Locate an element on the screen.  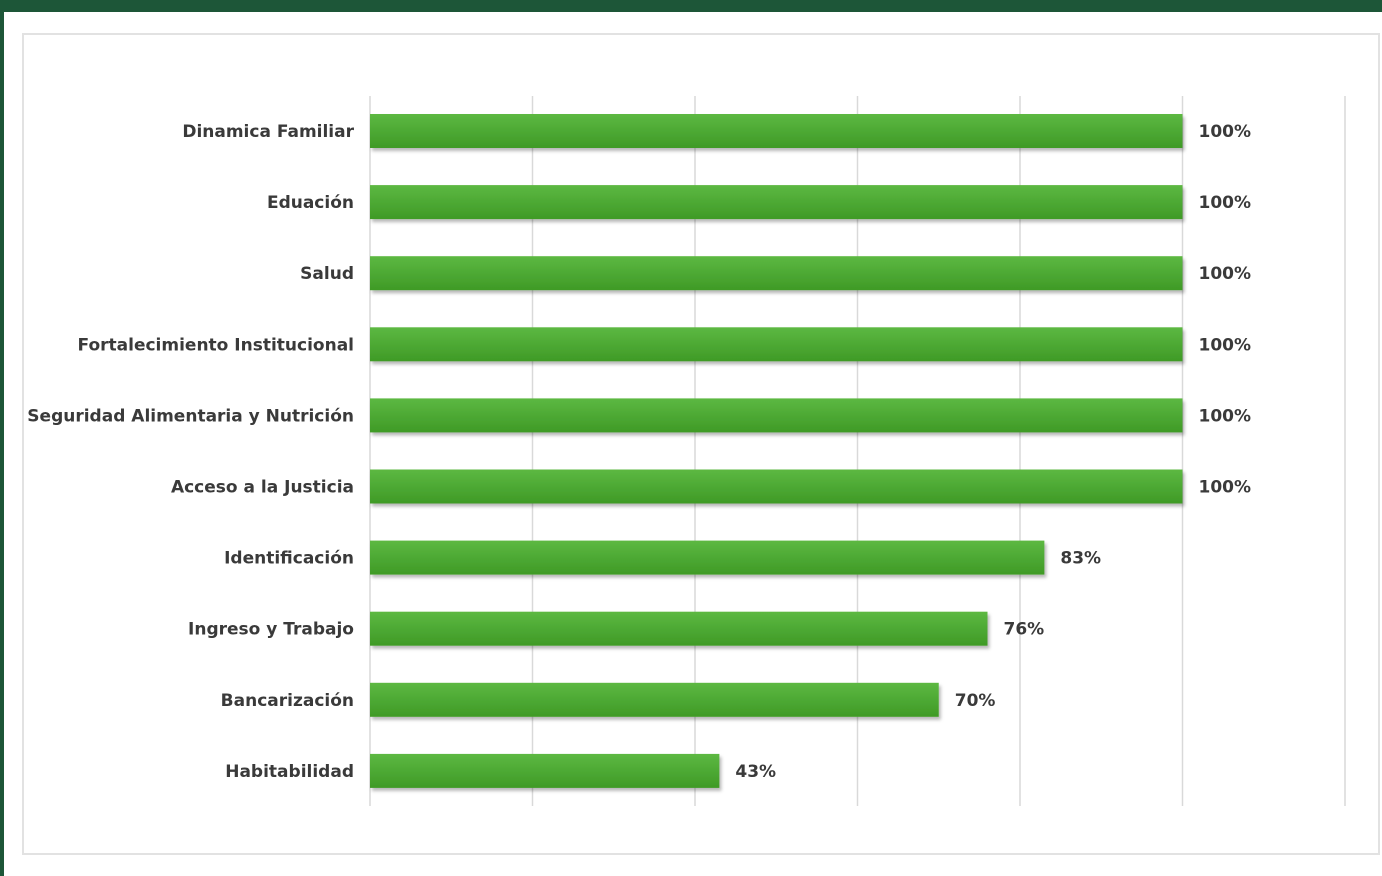
category-label: Identificación is located at coordinates (289, 559).